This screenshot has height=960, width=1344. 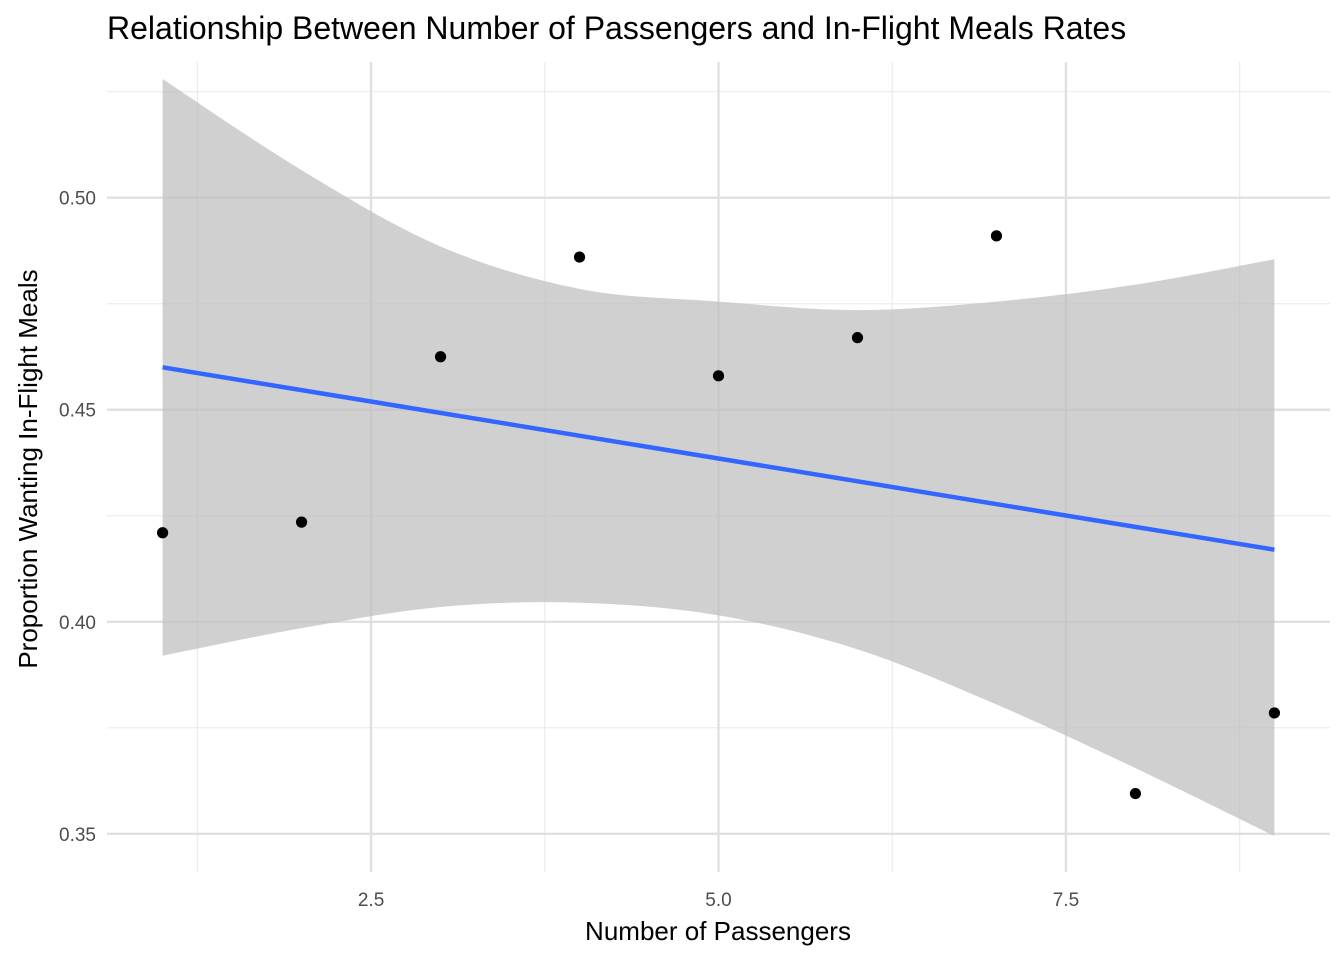 What do you see at coordinates (77, 835) in the screenshot?
I see `y-tick-label: 0.35` at bounding box center [77, 835].